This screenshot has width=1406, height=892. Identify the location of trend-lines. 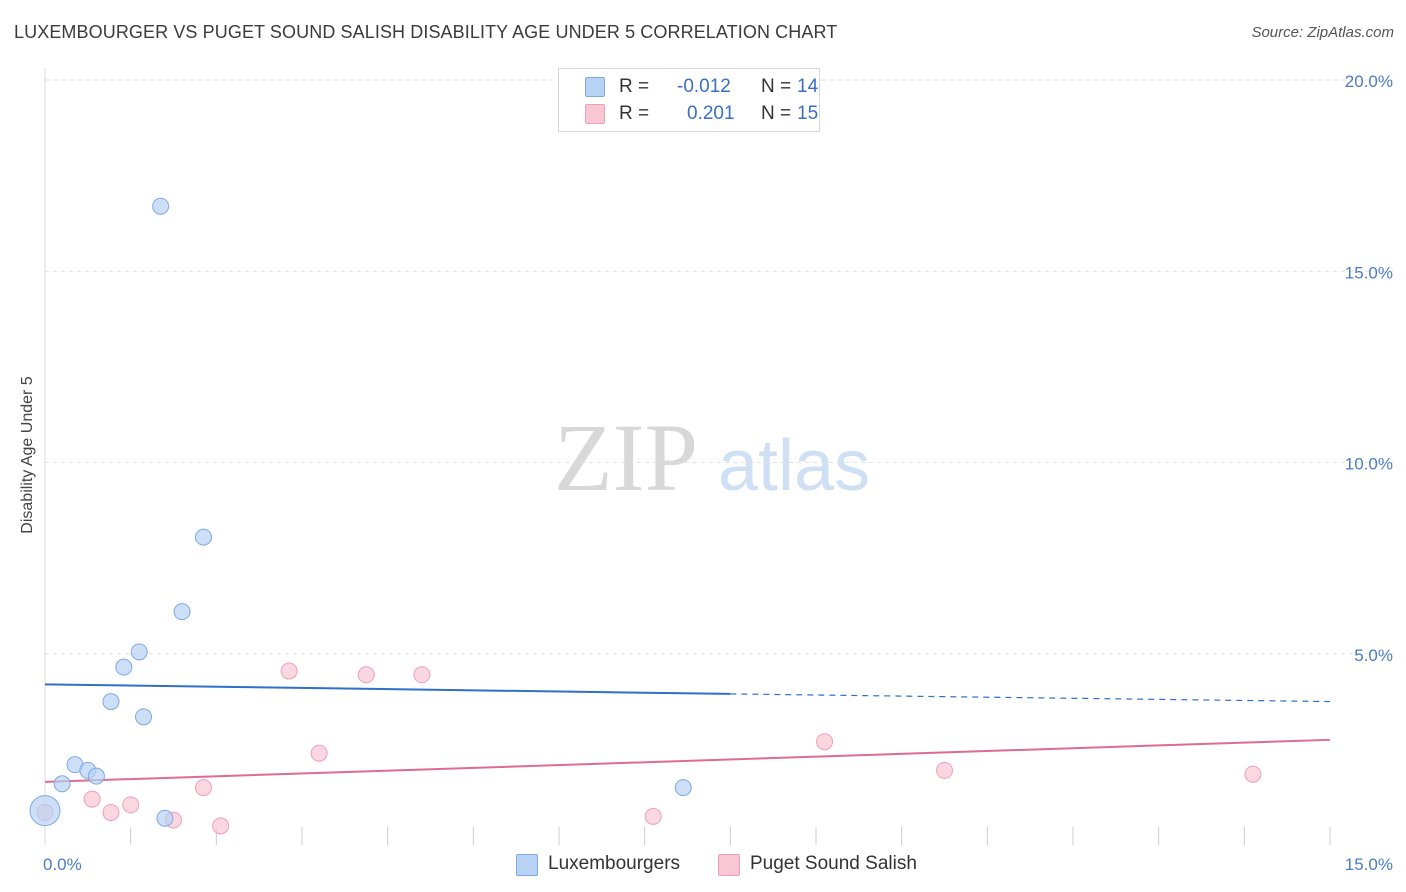
(687, 733).